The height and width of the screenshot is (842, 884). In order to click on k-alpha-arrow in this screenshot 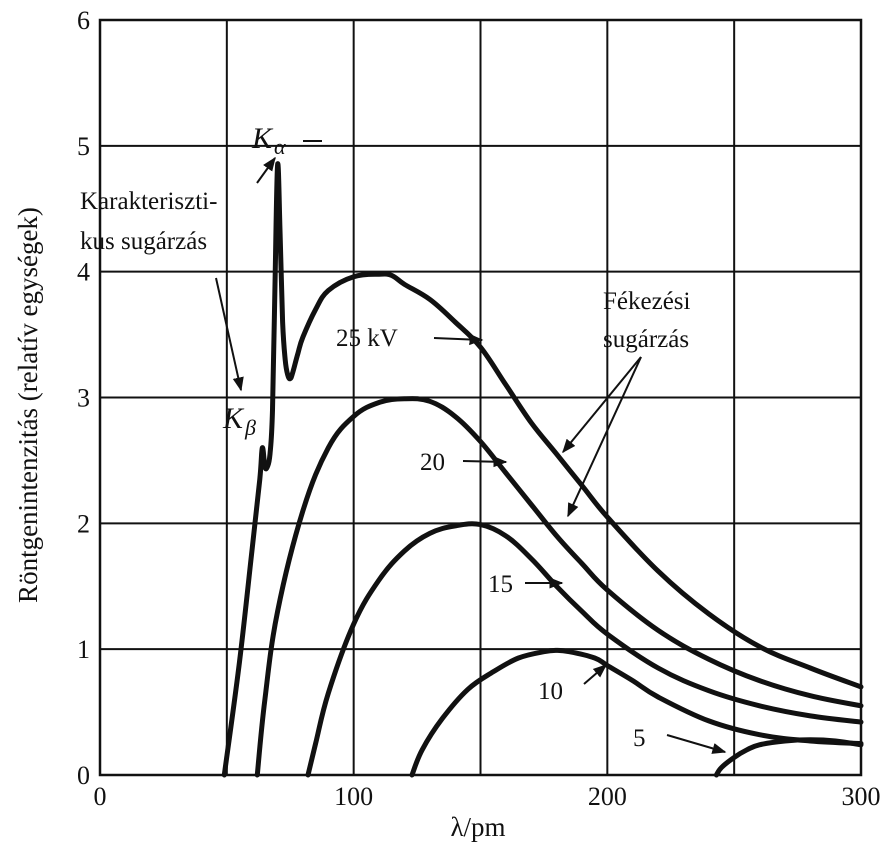, I will do `click(266, 170)`.